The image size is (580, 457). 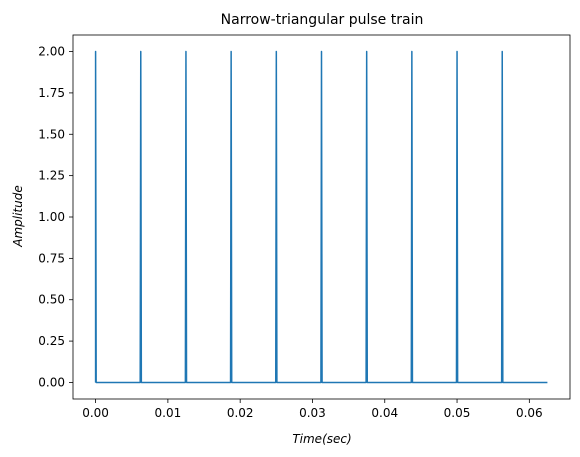 What do you see at coordinates (51, 300) in the screenshot?
I see `y-tick-label: 0.50` at bounding box center [51, 300].